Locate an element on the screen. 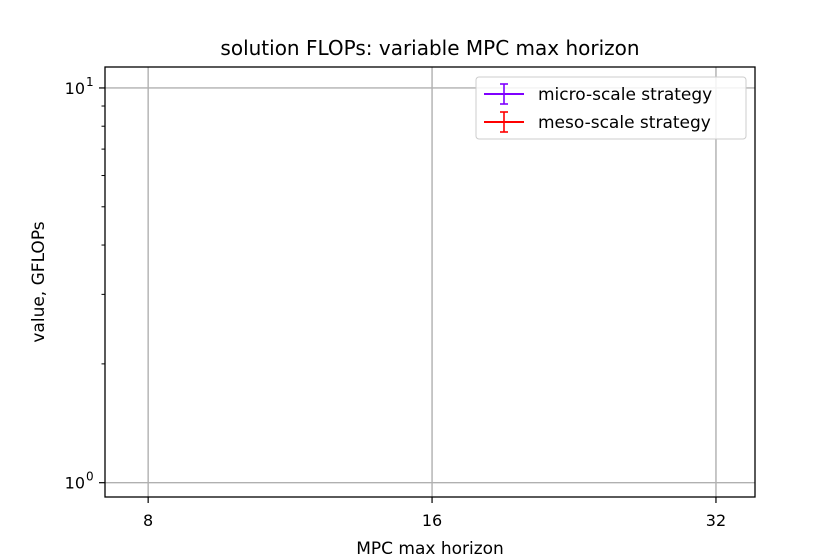  legend: micro-scale strategy meso-scale strategy is located at coordinates (611, 108).